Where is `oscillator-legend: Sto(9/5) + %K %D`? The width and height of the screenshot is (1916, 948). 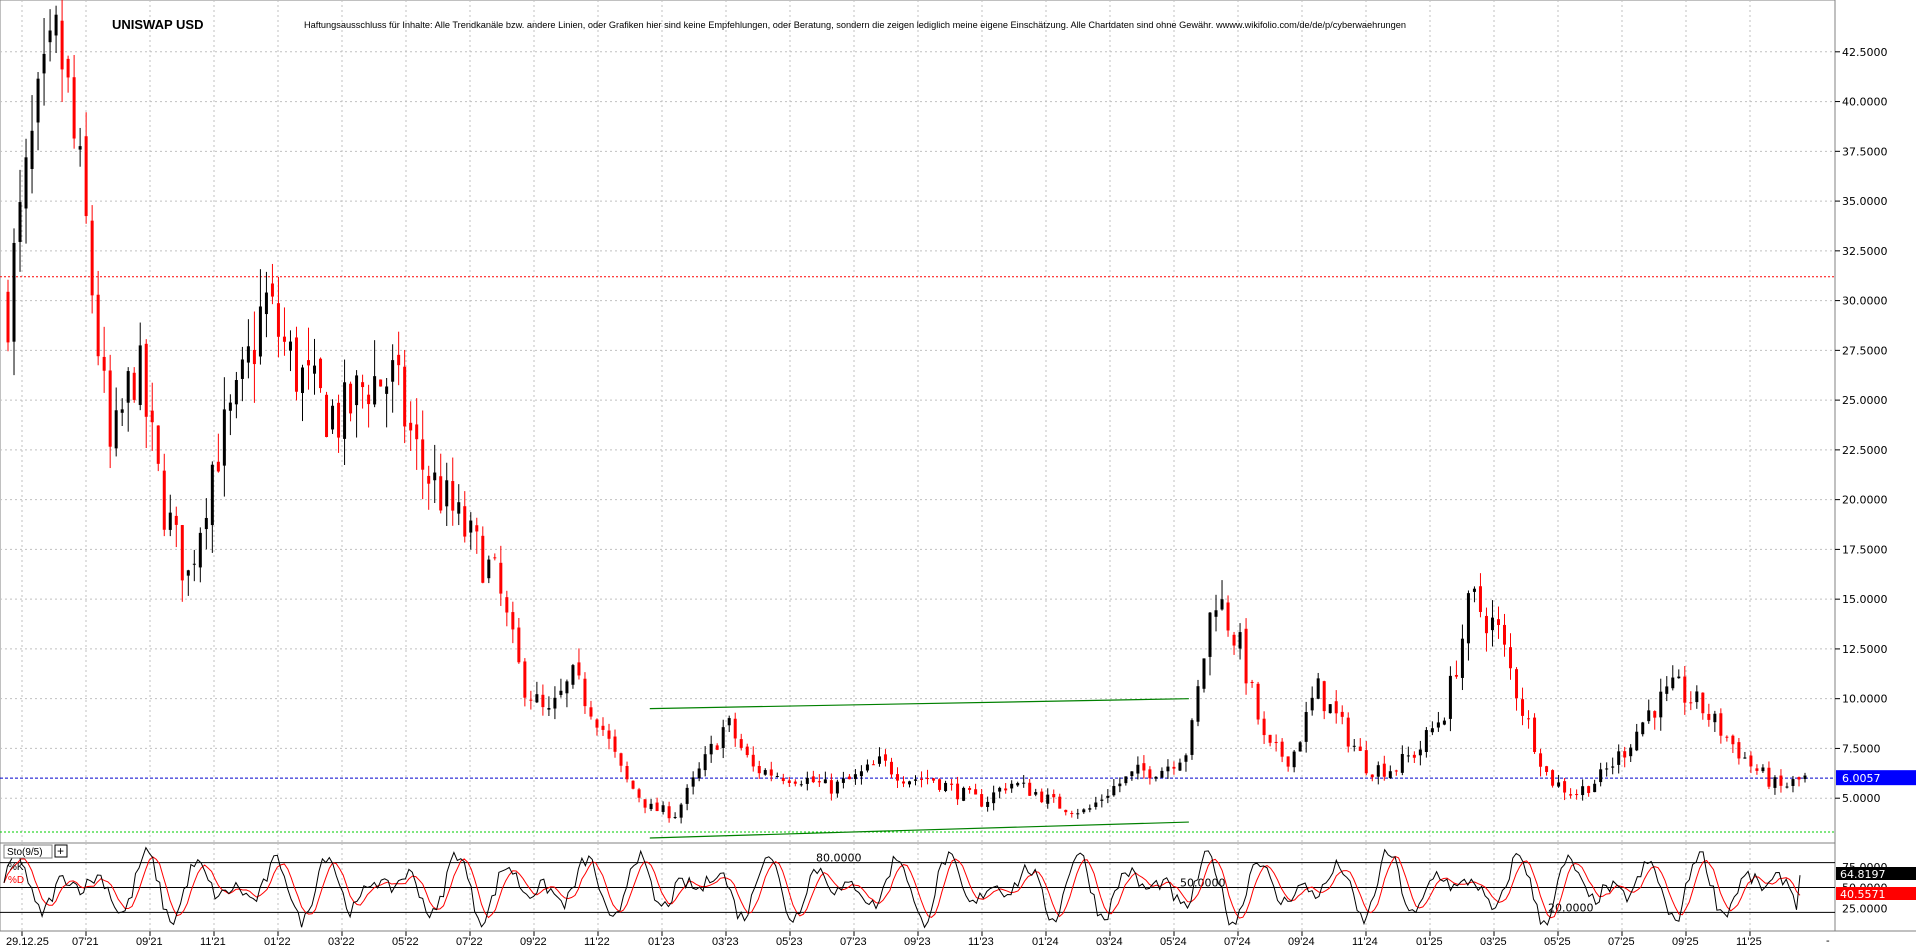
oscillator-legend: Sto(9/5) + %K %D is located at coordinates (35, 865).